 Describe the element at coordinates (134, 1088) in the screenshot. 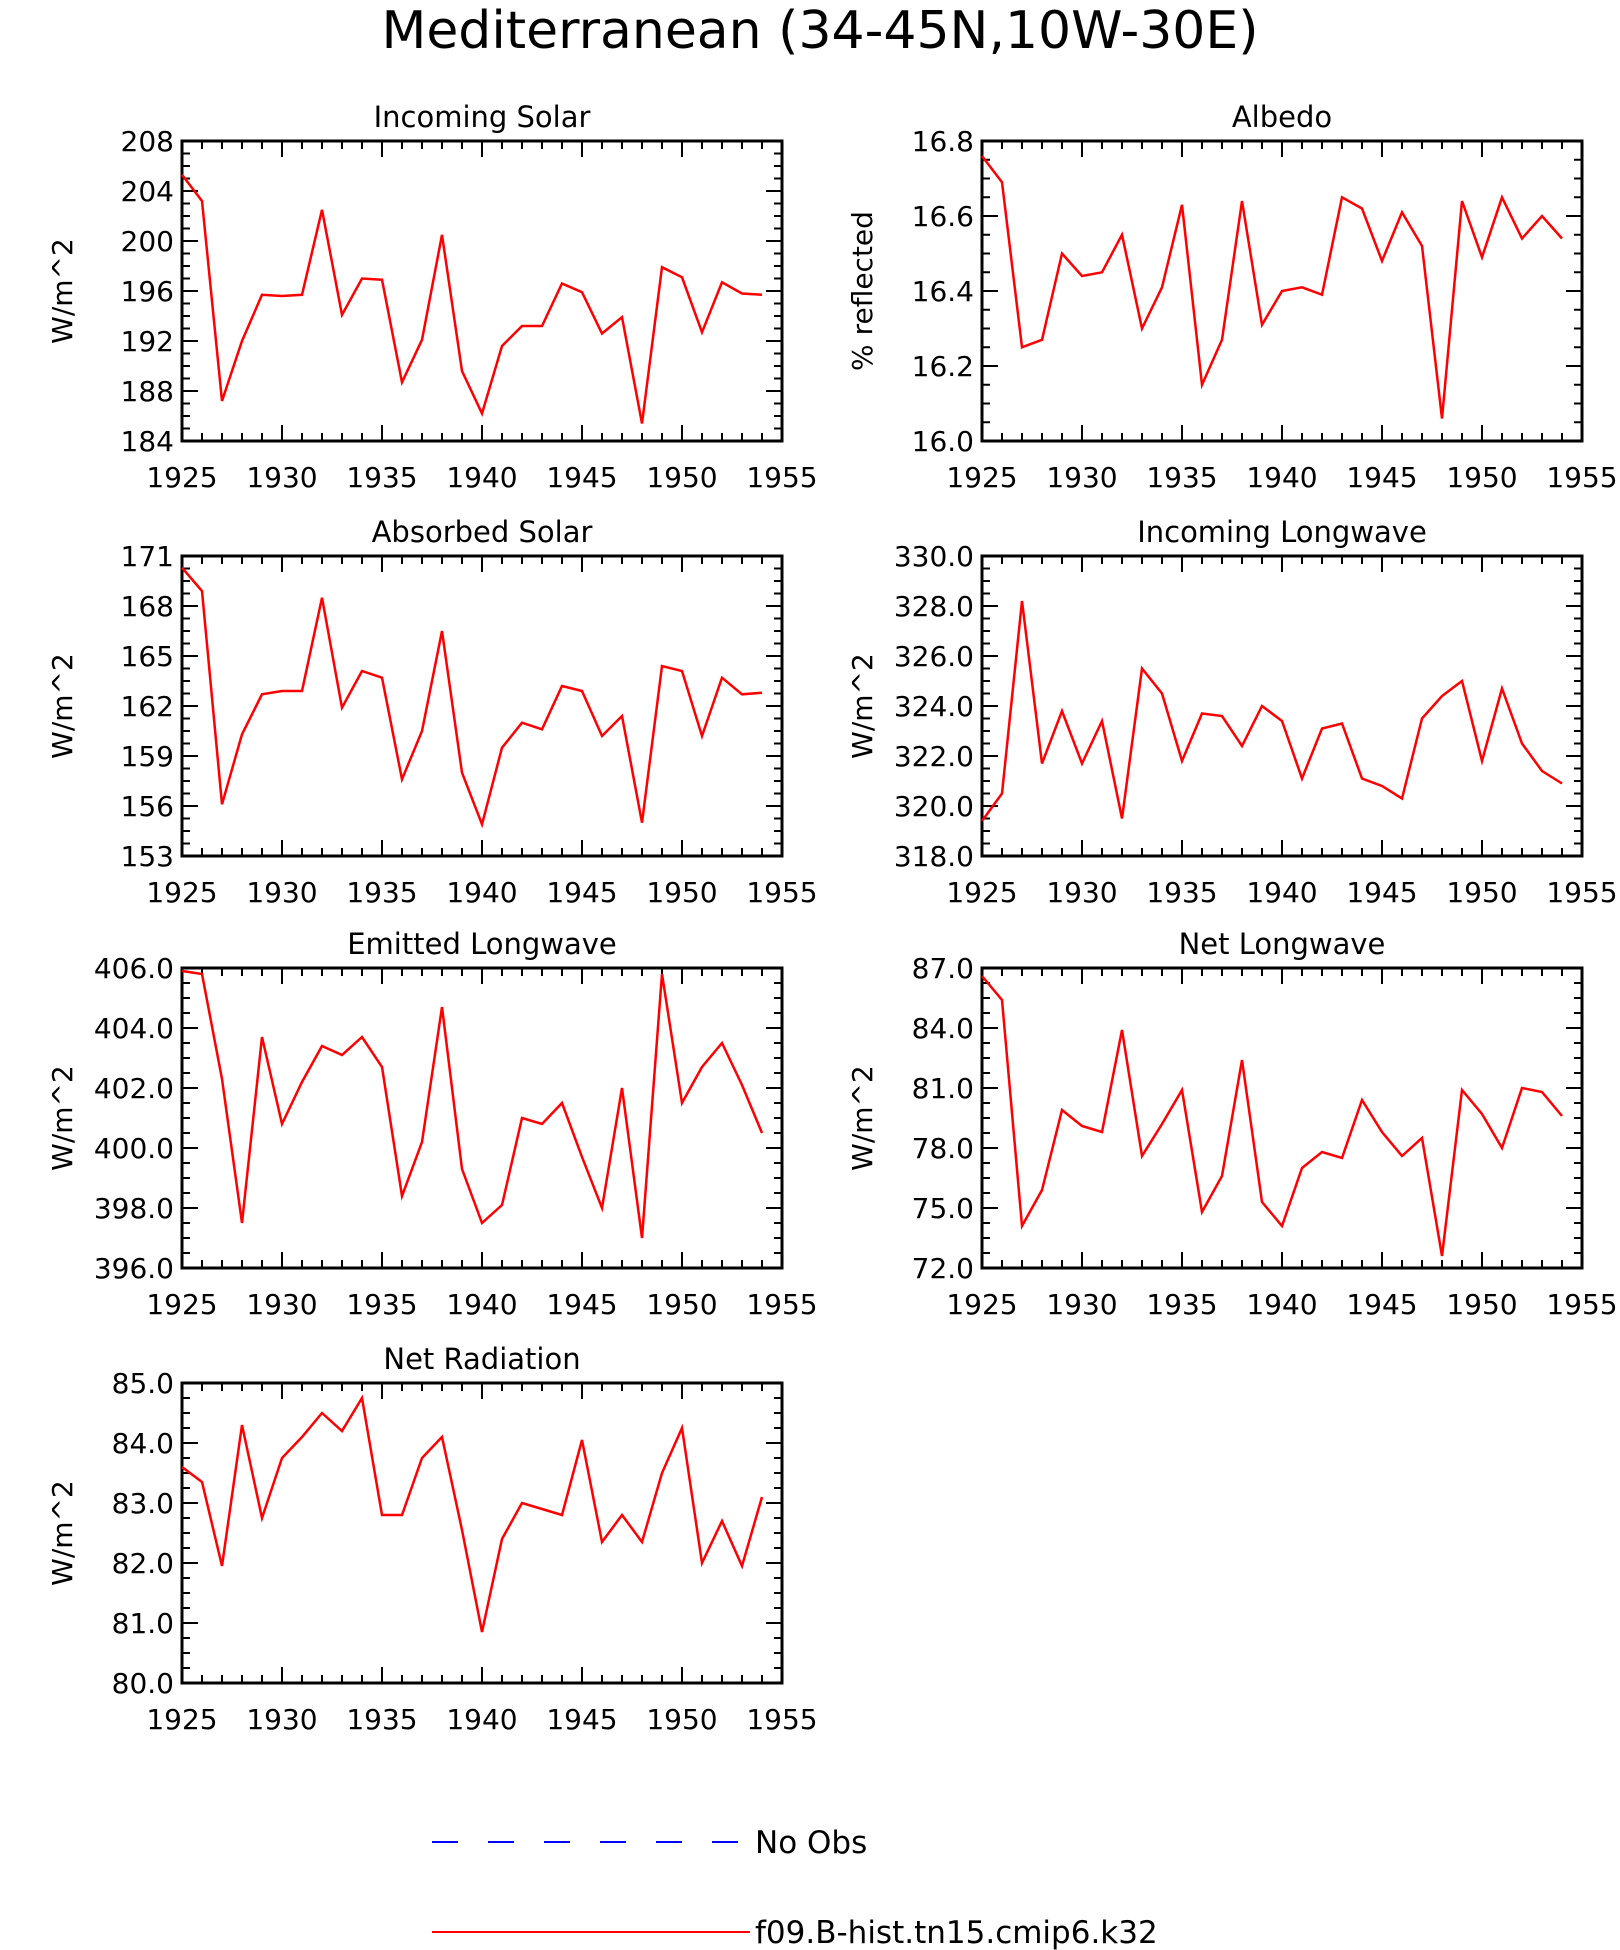

I see `y-tick-label: 402.0` at that location.